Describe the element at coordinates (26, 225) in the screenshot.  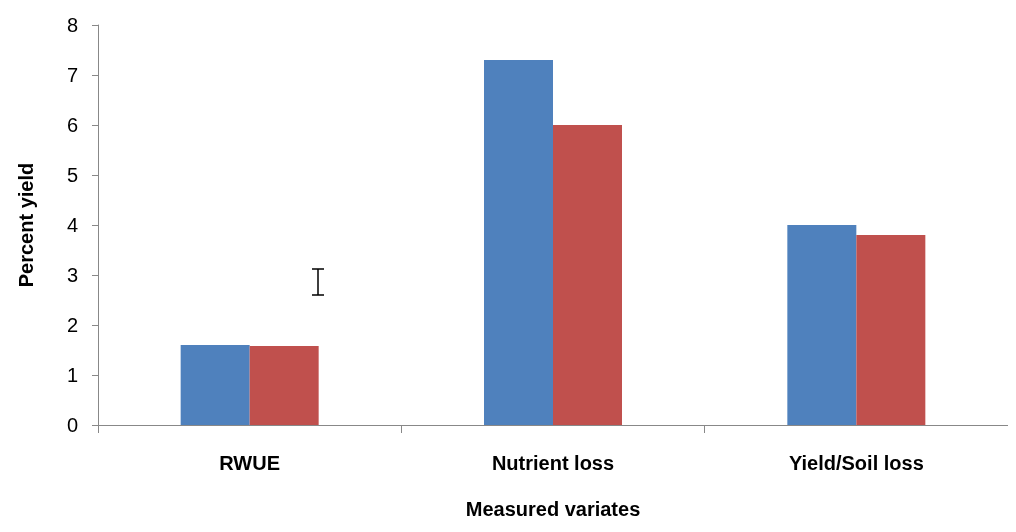
I see `y-axis-title: Percent yield` at that location.